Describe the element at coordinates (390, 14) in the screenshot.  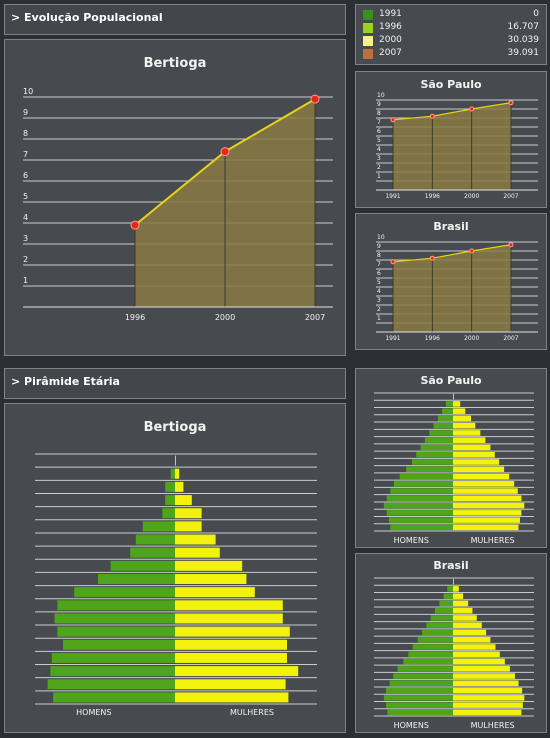
I see `legend-year: 1991` at that location.